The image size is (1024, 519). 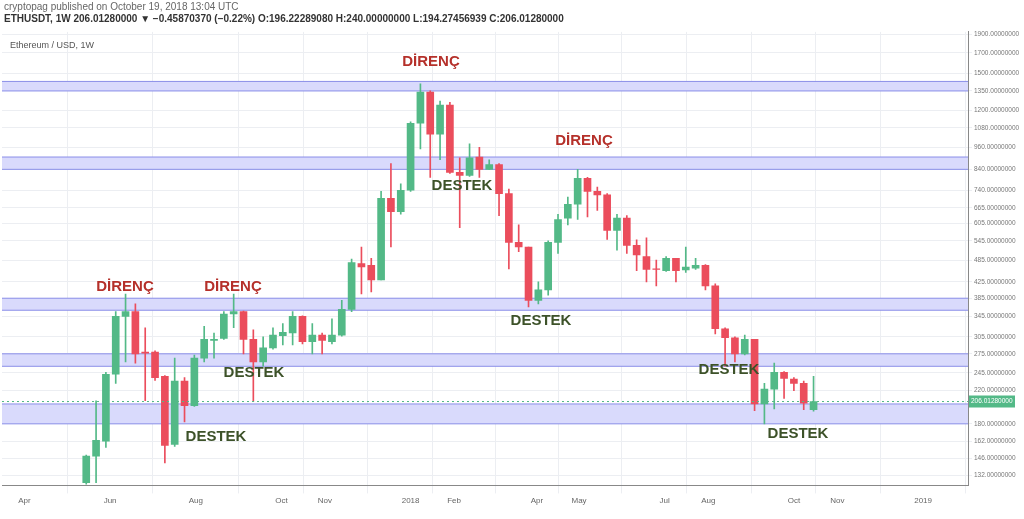 I want to click on x-tick-label: 2019, so click(x=923, y=501).